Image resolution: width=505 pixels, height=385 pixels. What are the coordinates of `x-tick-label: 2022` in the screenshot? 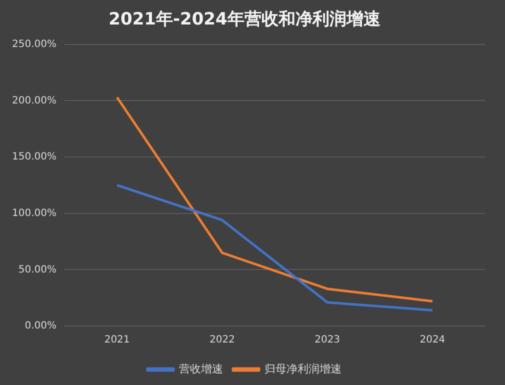 It's located at (222, 340).